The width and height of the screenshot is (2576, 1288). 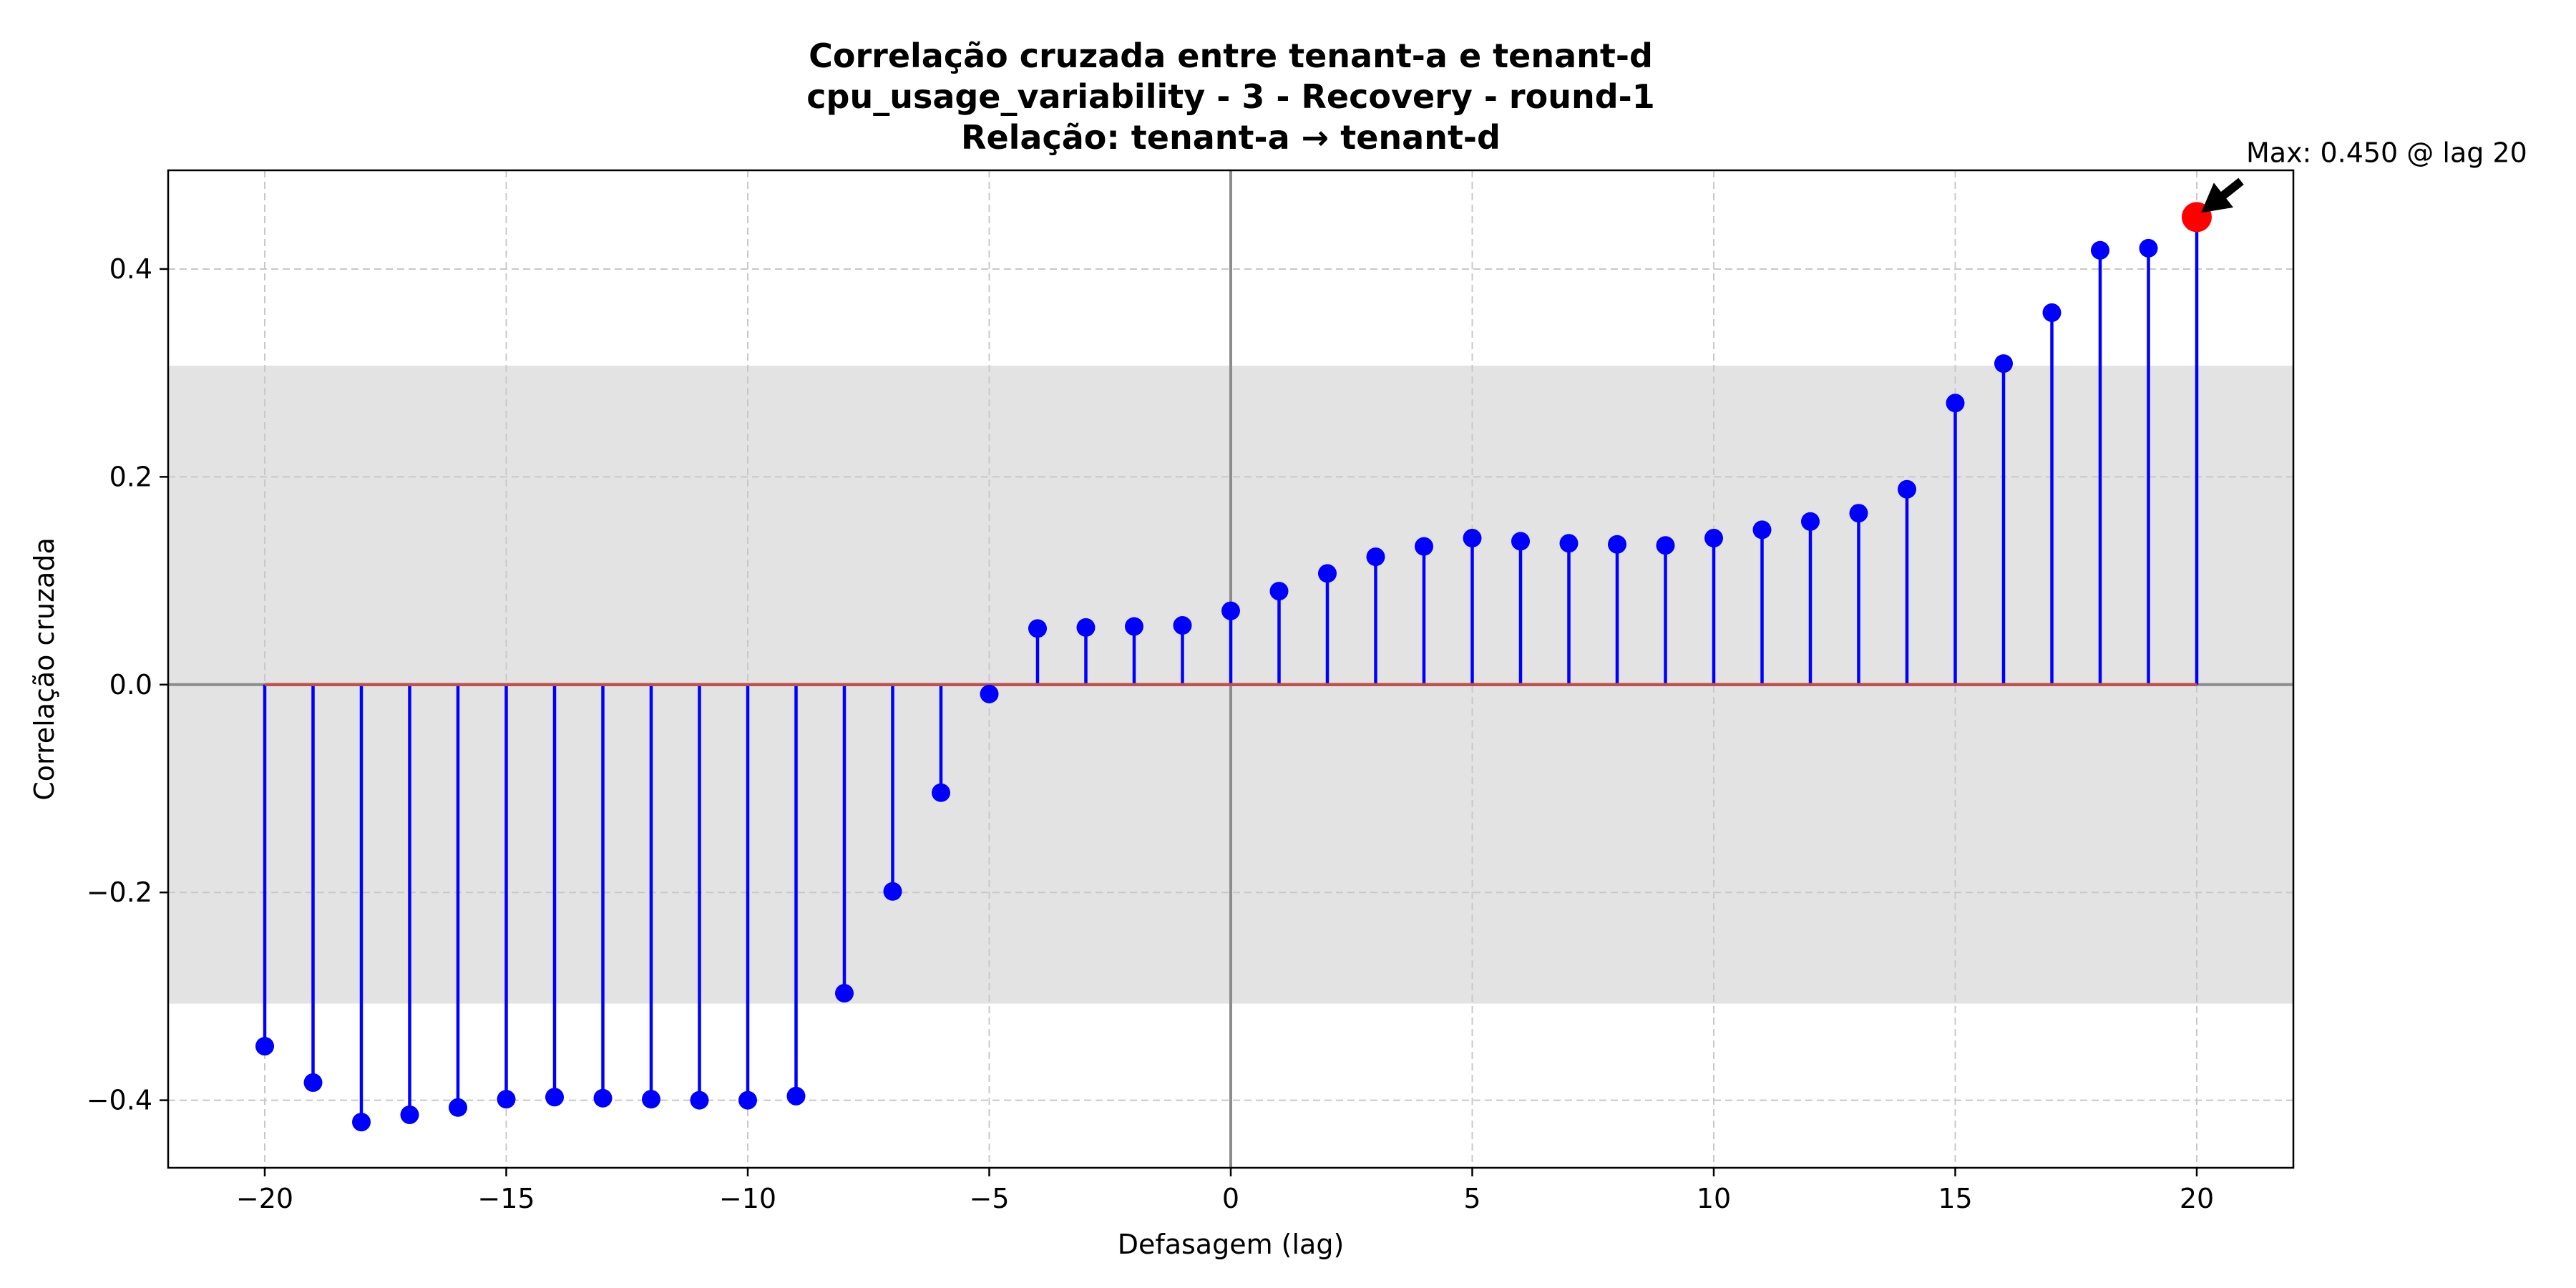 I want to click on y-tick-label: 0.0, so click(x=130, y=685).